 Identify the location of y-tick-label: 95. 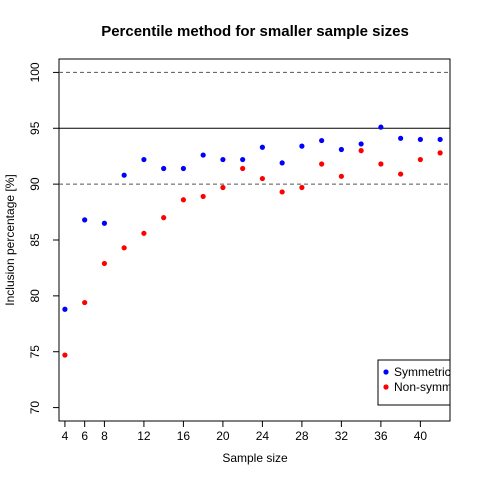
(35, 128).